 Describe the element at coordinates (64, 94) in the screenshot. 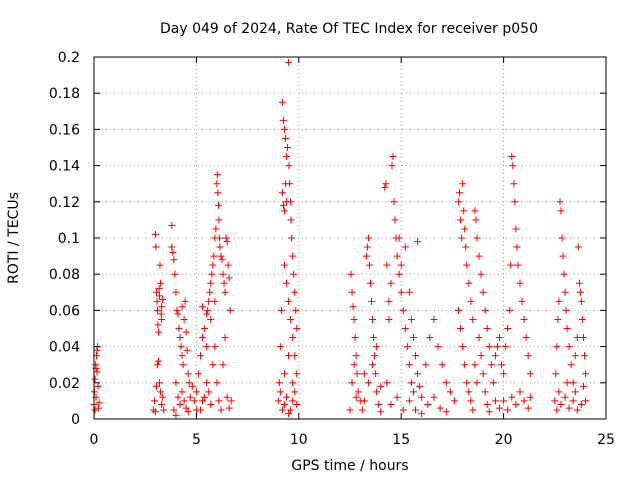

I see `y-tick-label: 0.18` at that location.